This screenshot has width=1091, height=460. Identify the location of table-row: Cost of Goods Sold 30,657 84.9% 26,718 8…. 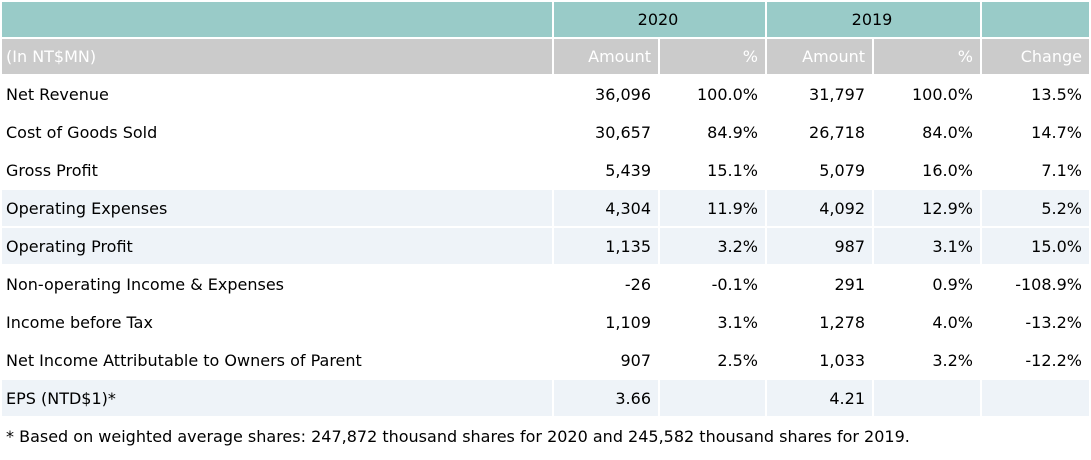
(545, 132).